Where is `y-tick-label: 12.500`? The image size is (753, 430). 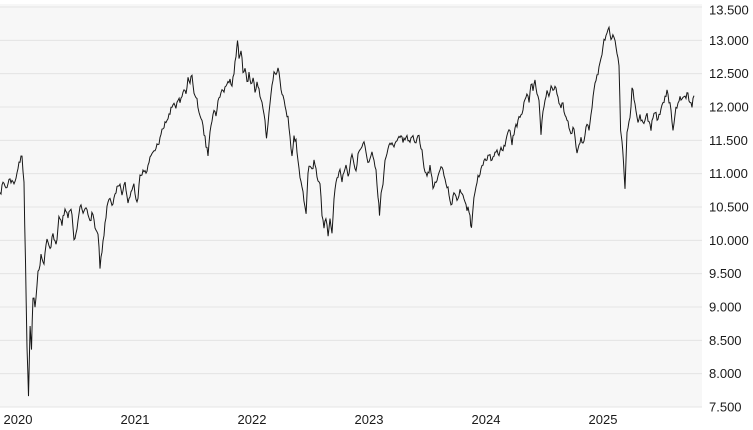
y-tick-label: 12.500 is located at coordinates (729, 73).